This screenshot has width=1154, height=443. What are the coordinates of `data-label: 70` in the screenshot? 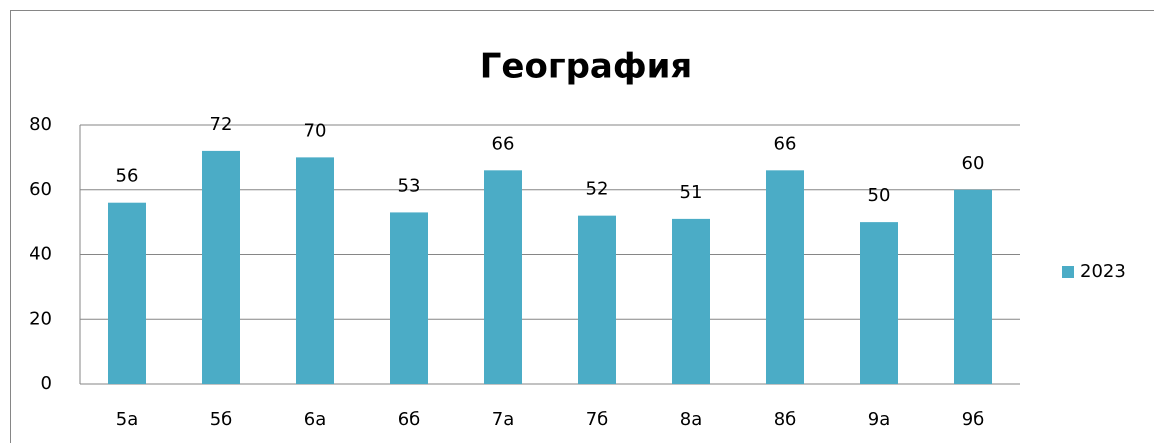 It's located at (315, 130).